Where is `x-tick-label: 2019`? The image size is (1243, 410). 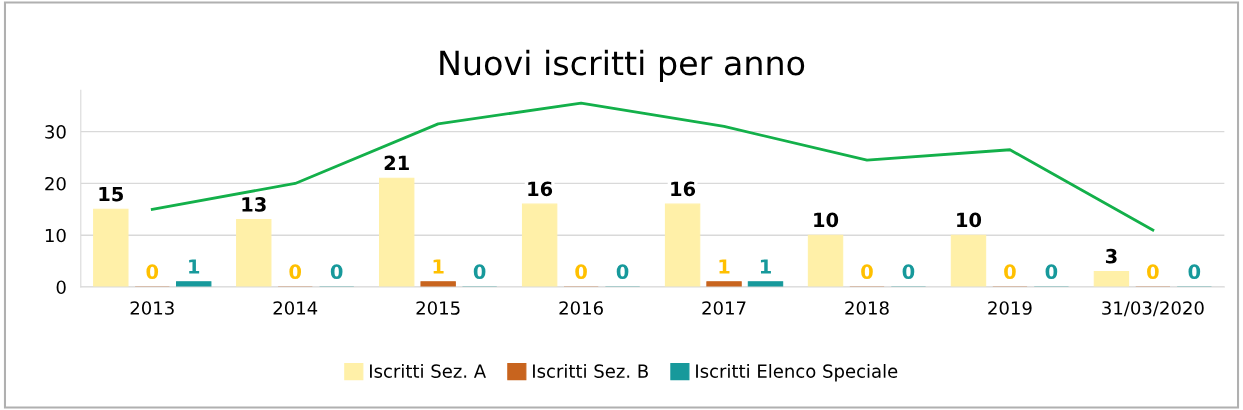
x-tick-label: 2019 is located at coordinates (1010, 308).